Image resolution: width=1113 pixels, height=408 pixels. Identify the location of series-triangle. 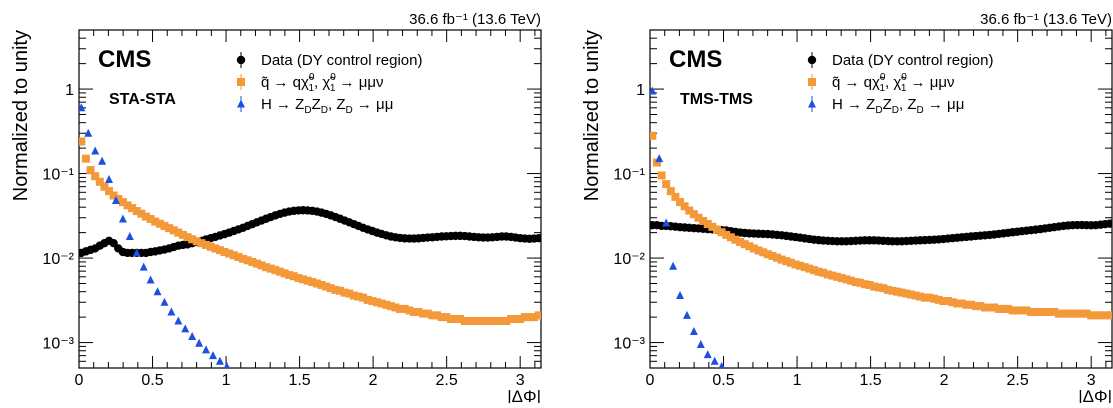
(690, 227).